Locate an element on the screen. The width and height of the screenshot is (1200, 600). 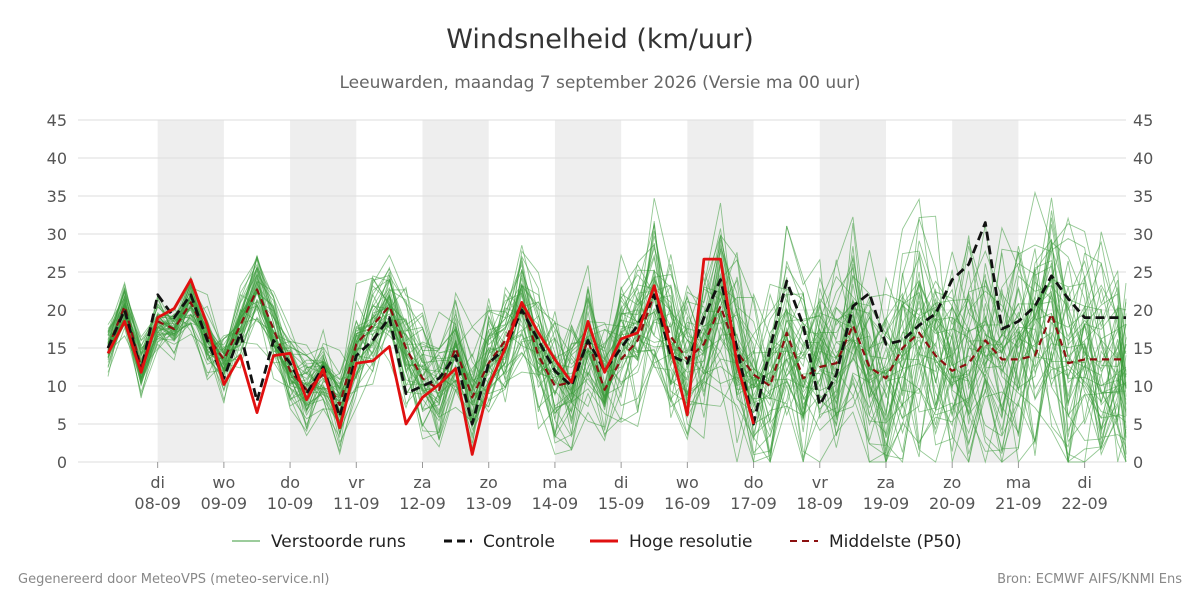
chart-title: Windsnelheid (km/uur) is located at coordinates (600, 39).